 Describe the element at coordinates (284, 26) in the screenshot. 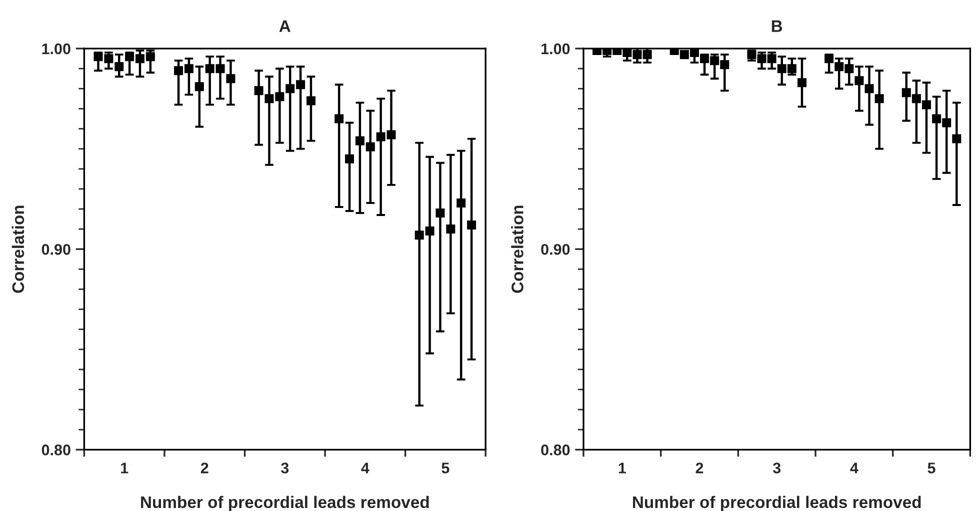

I see `chart-title: A` at that location.